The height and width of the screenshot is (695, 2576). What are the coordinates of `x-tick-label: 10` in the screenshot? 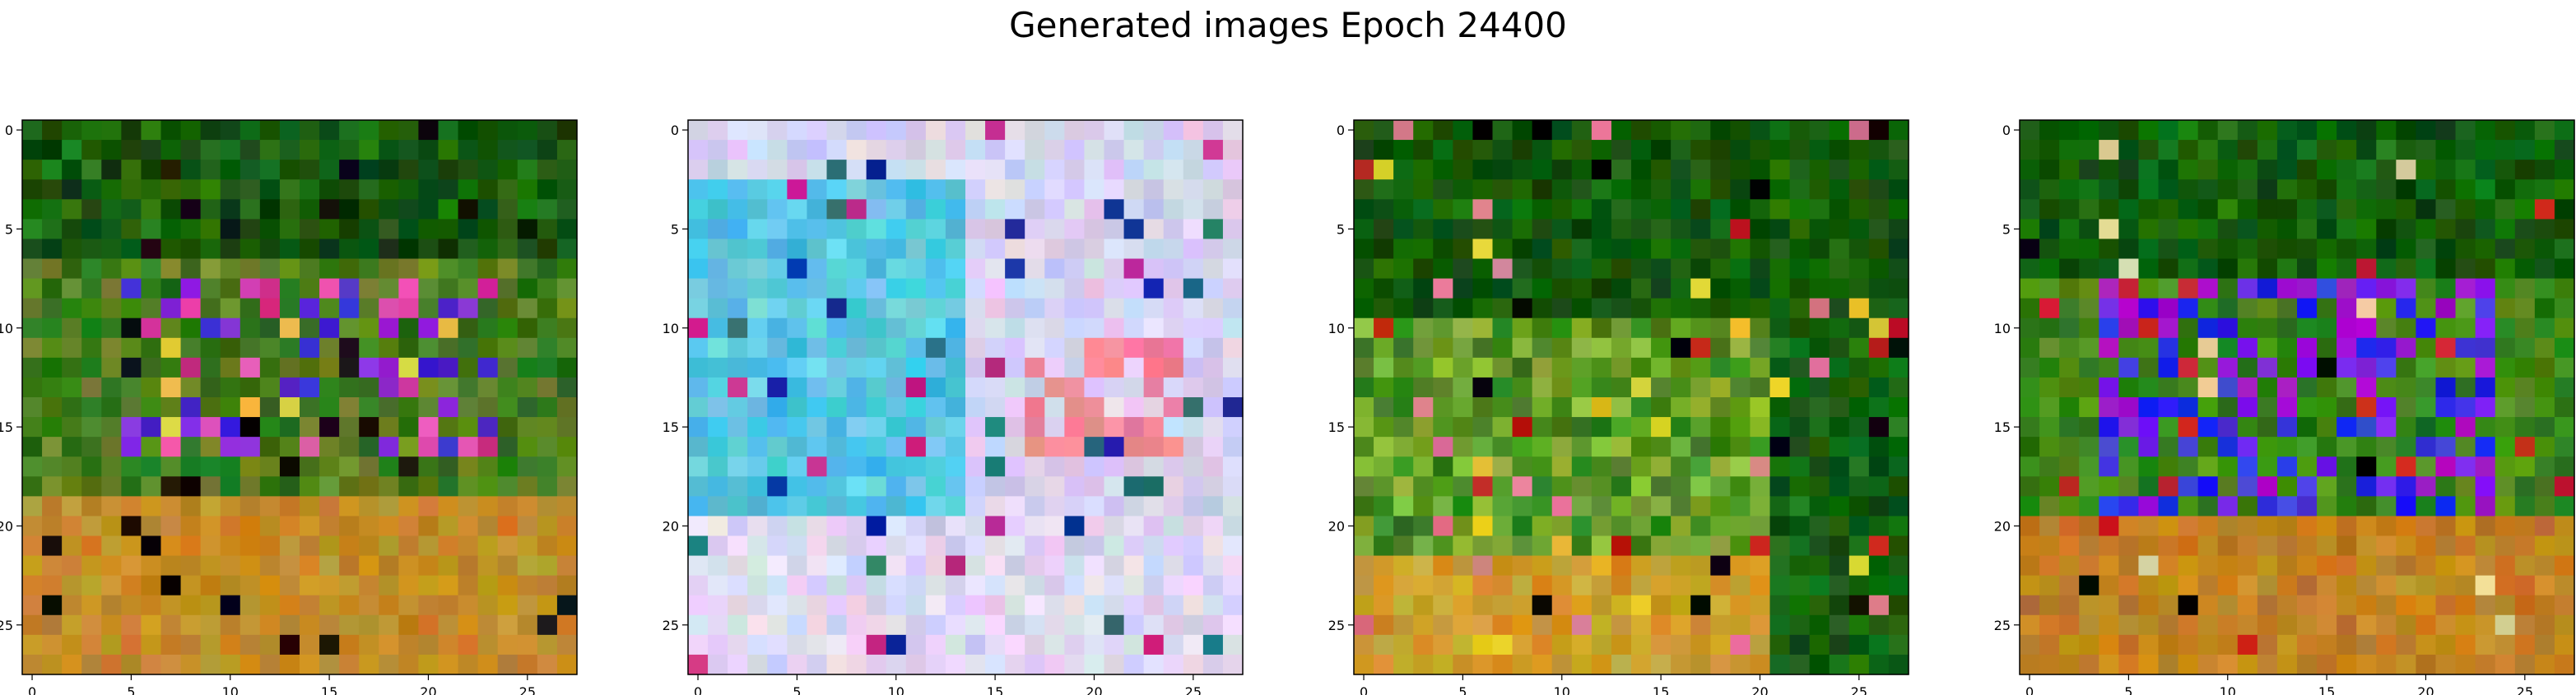 It's located at (230, 689).